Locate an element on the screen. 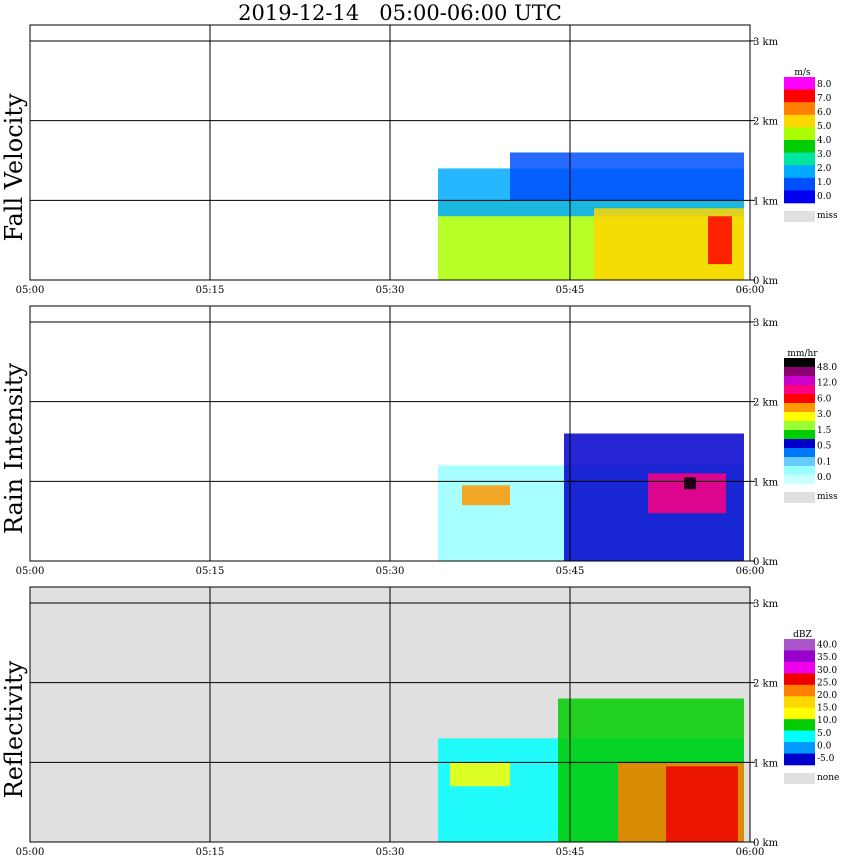 The width and height of the screenshot is (850, 868). legend-level-label: -5.0 is located at coordinates (826, 759).